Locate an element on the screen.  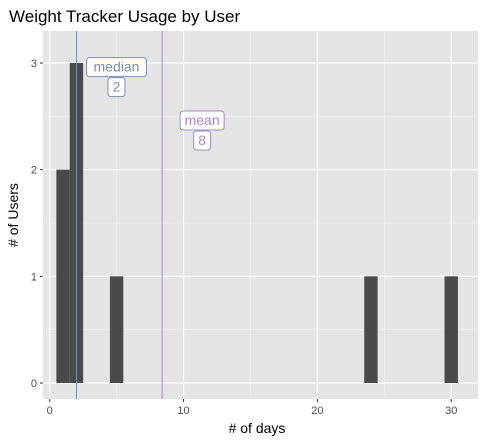
x-axis-label: # of days is located at coordinates (257, 428).